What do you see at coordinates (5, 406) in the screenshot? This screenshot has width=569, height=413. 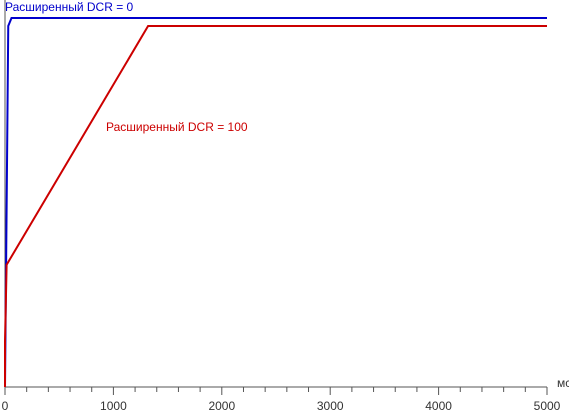 I see `x-tick-label: 0` at bounding box center [5, 406].